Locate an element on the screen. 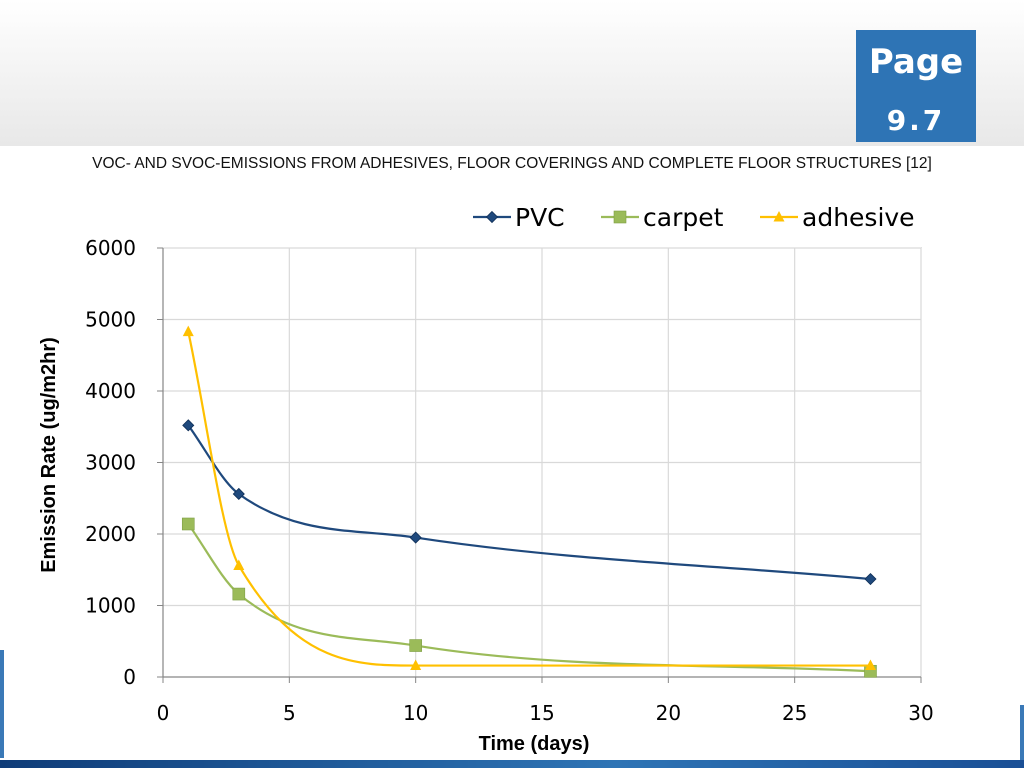 Image resolution: width=1024 pixels, height=768 pixels. y-tick-label: 2000 is located at coordinates (110, 534).